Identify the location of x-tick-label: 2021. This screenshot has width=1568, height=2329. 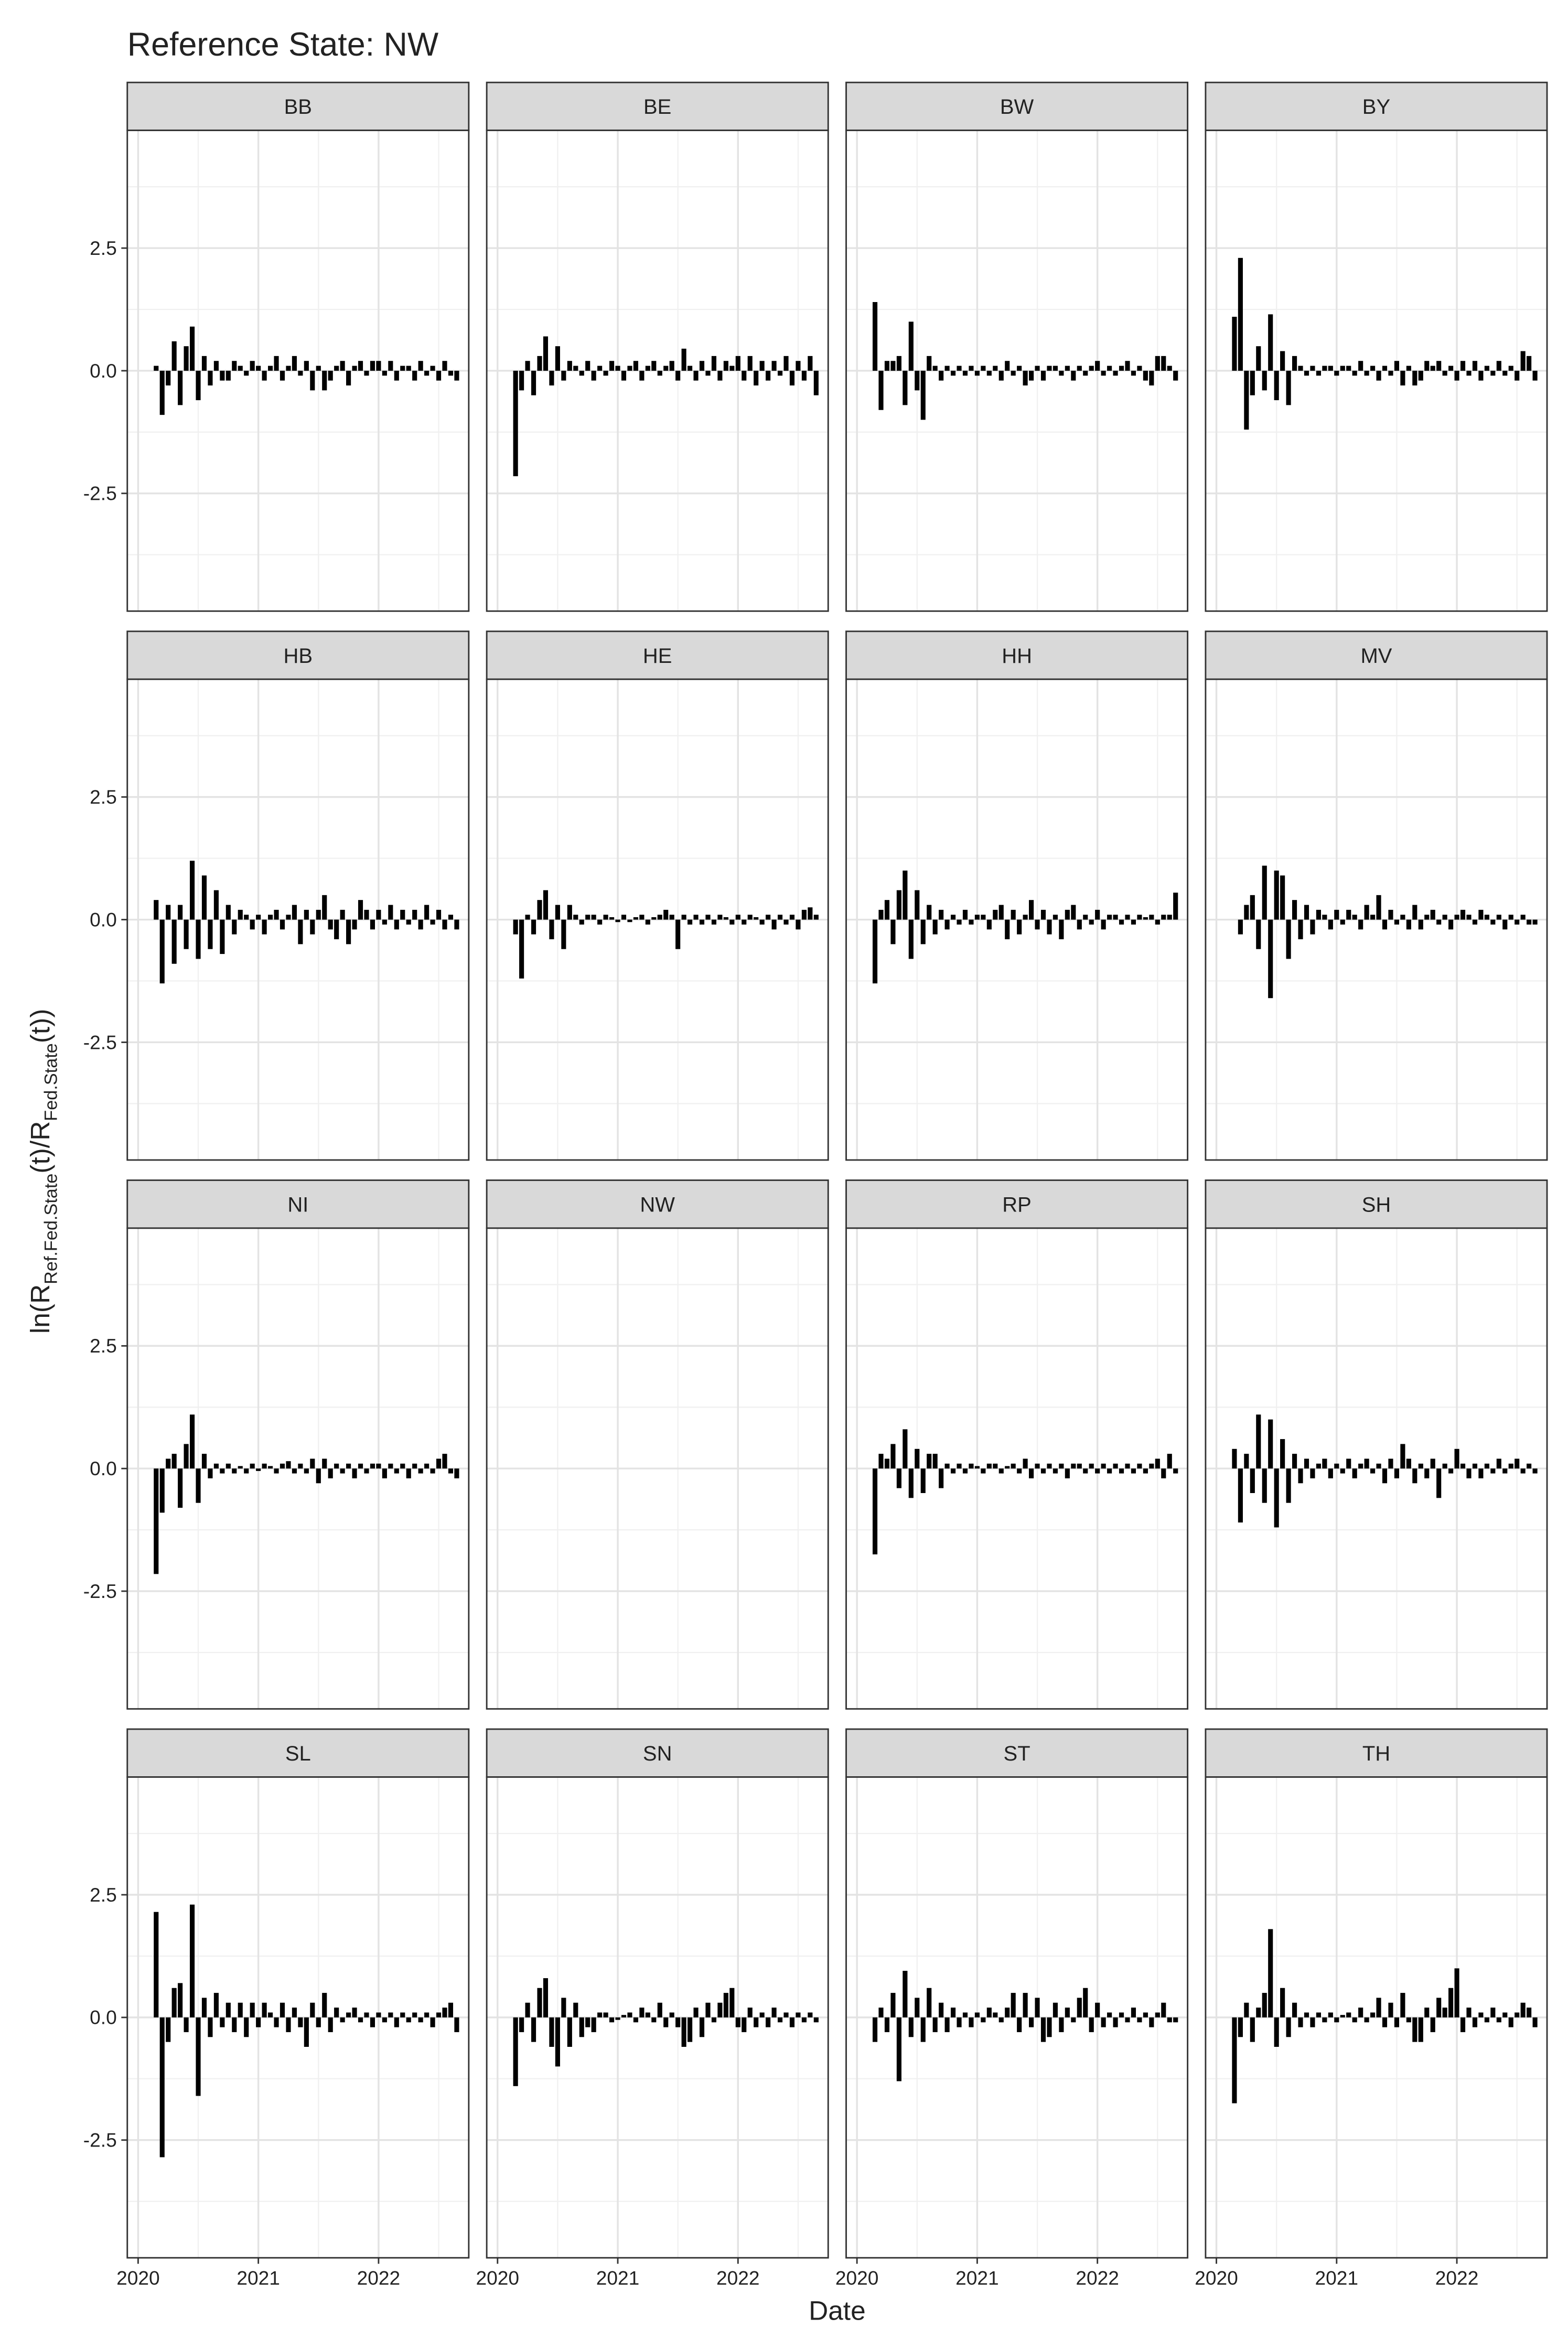
(977, 2278).